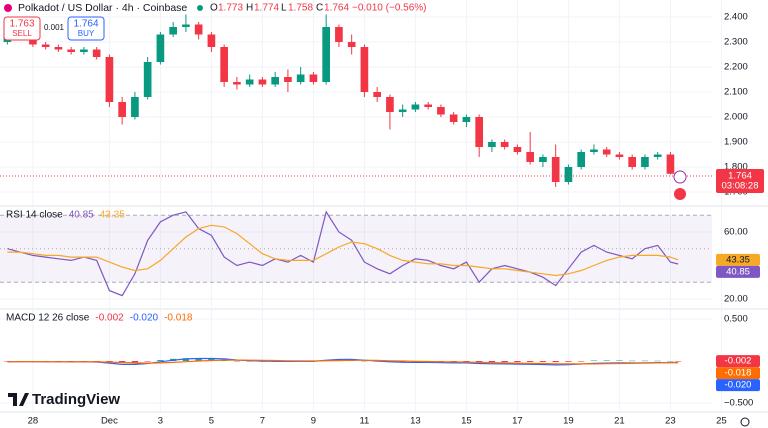 Image resolution: width=768 pixels, height=428 pixels. Describe the element at coordinates (211, 421) in the screenshot. I see `x-tick-label: 5` at that location.